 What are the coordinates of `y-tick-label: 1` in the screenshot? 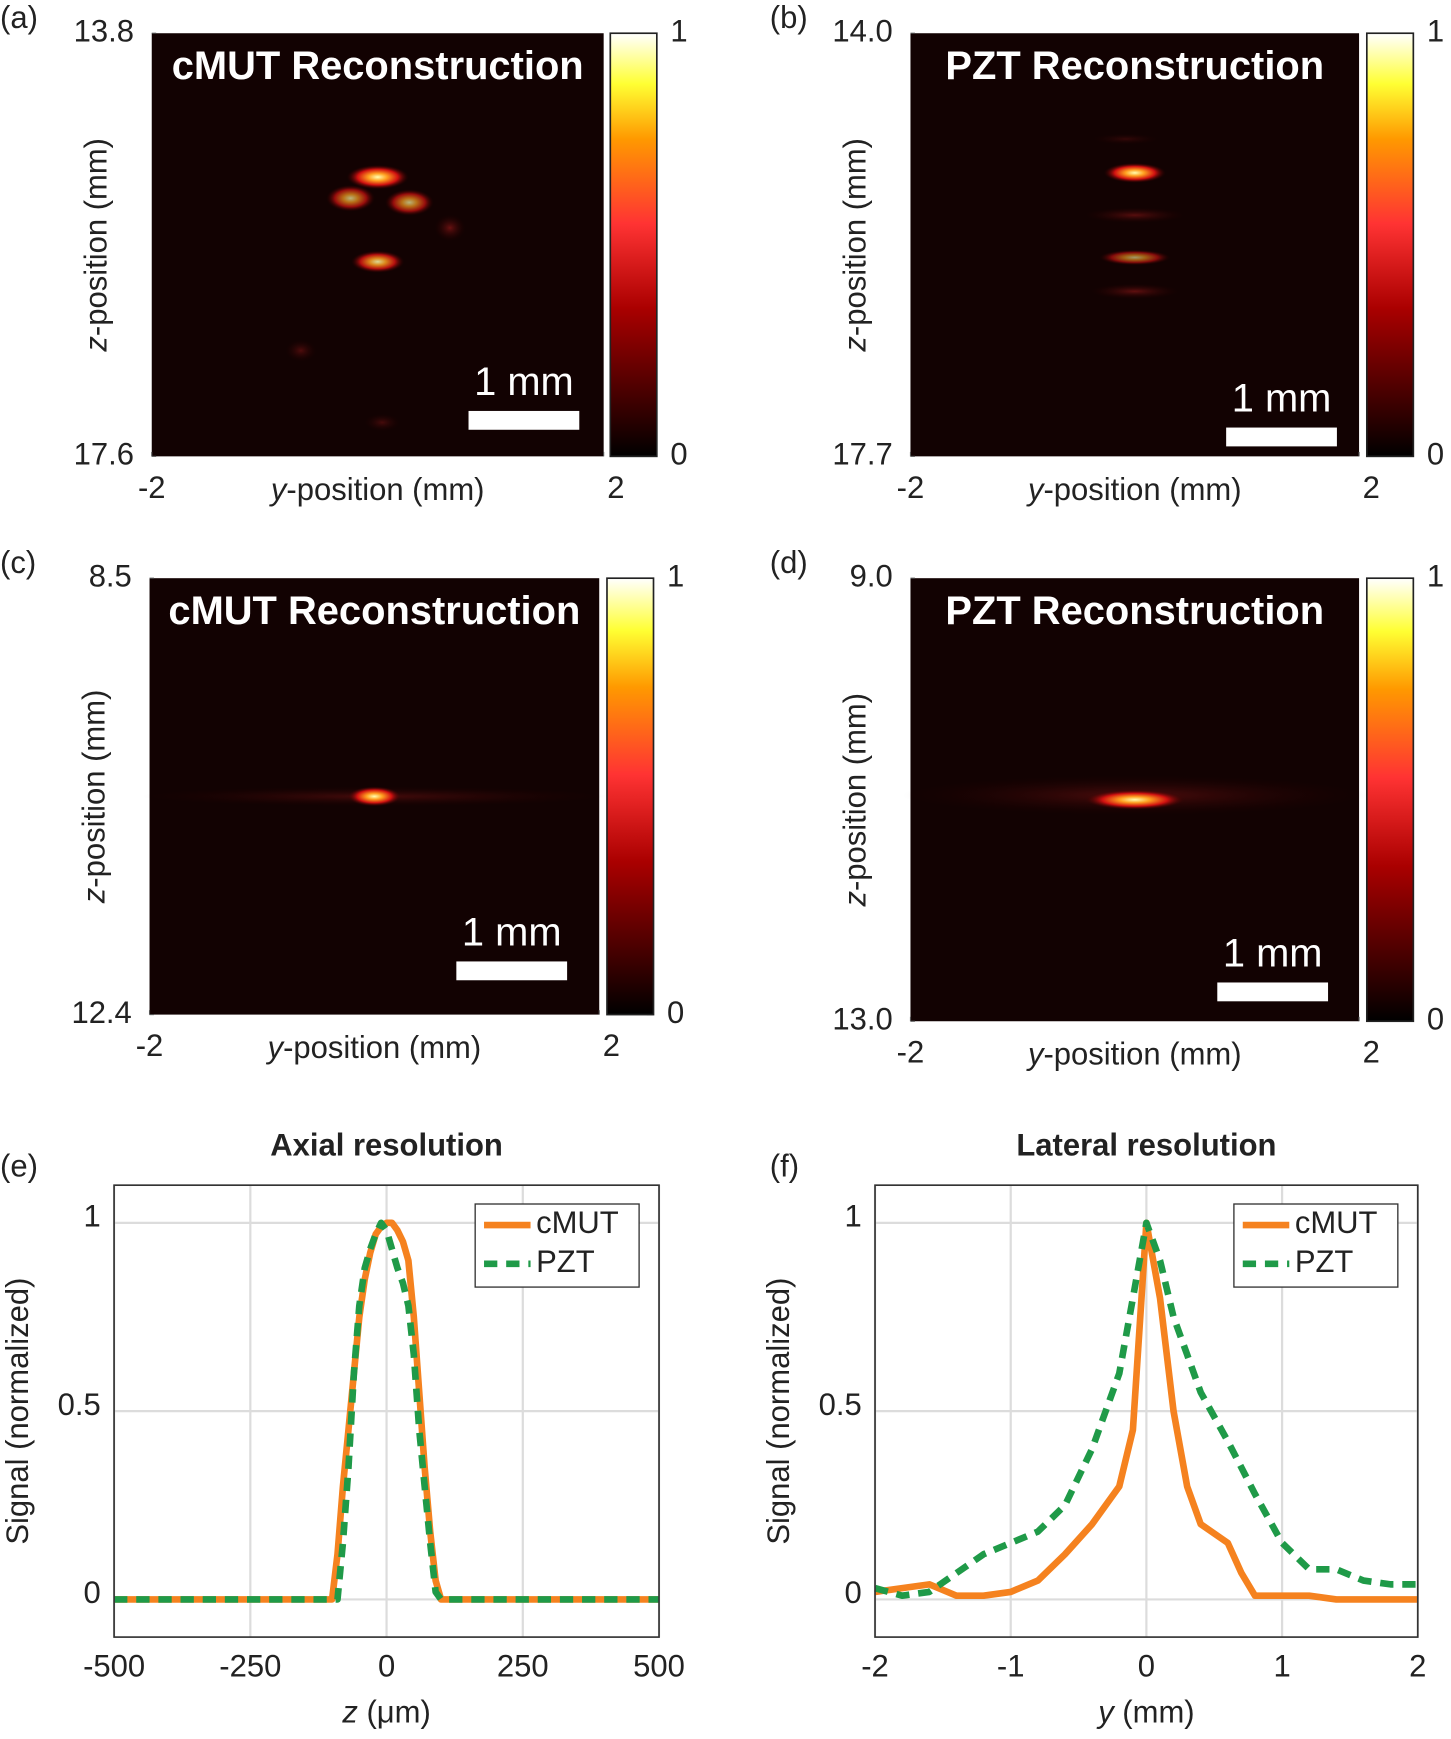 It's located at (92, 1216).